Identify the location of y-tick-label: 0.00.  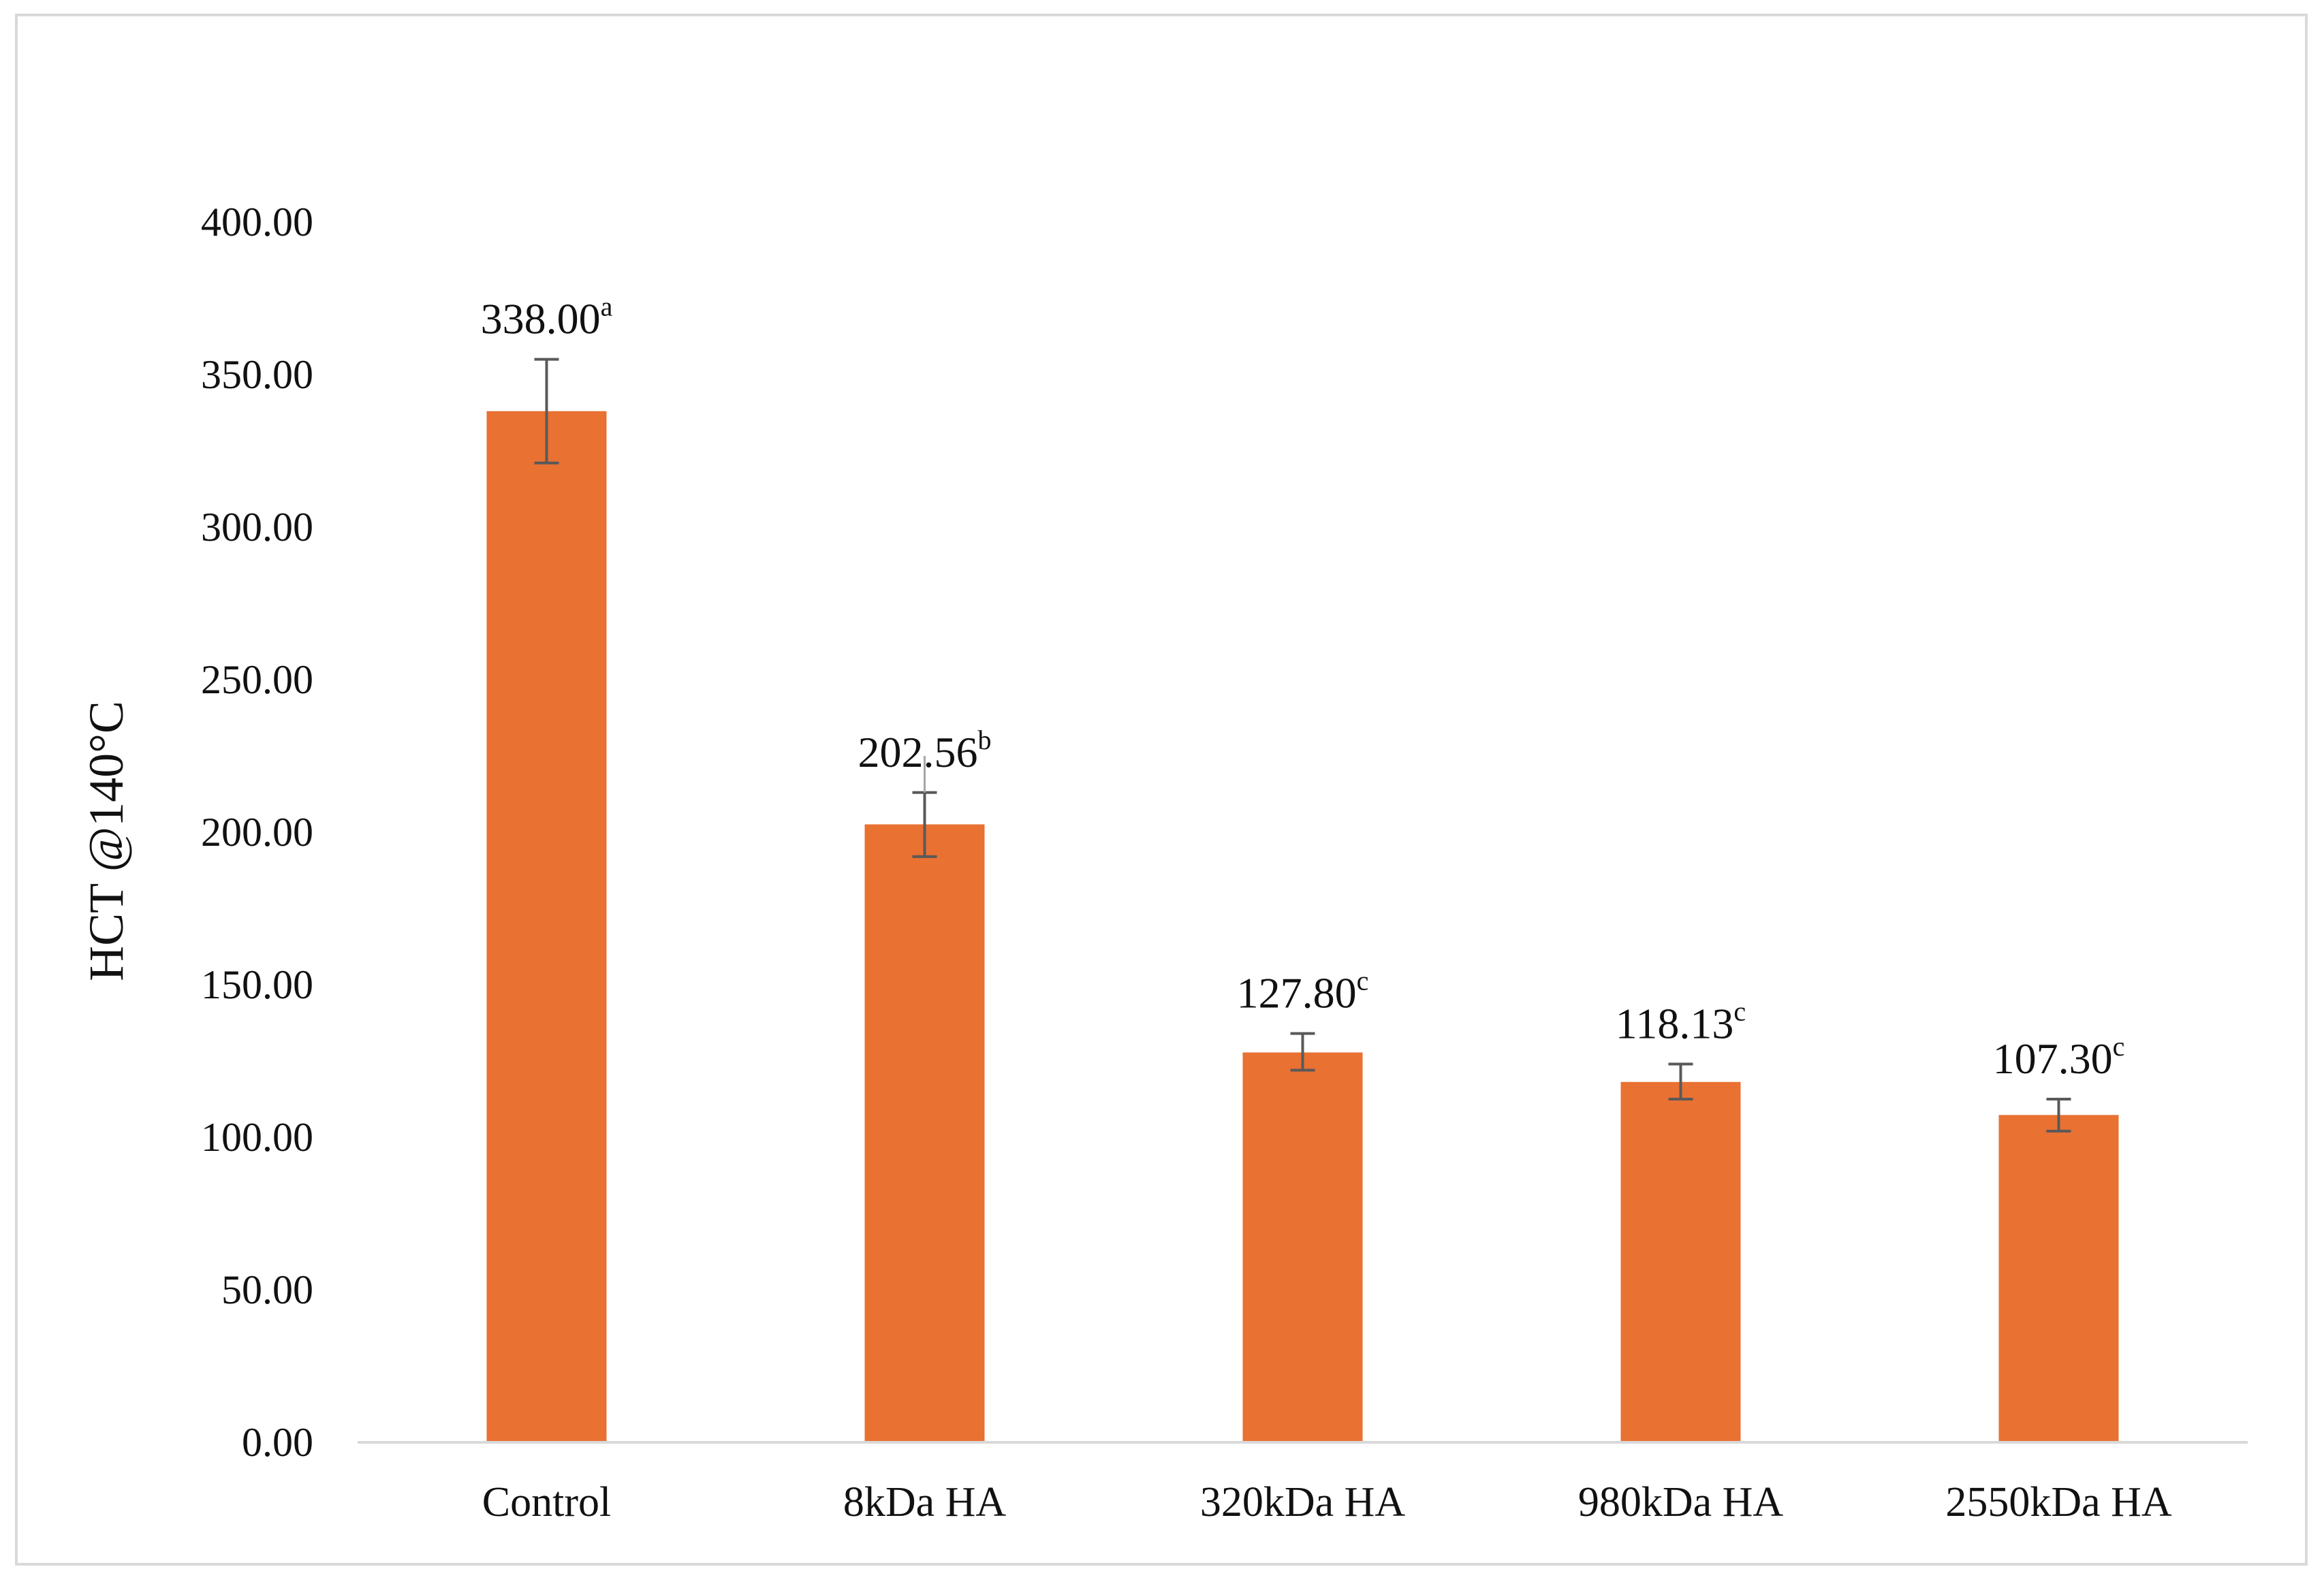
(277, 1442).